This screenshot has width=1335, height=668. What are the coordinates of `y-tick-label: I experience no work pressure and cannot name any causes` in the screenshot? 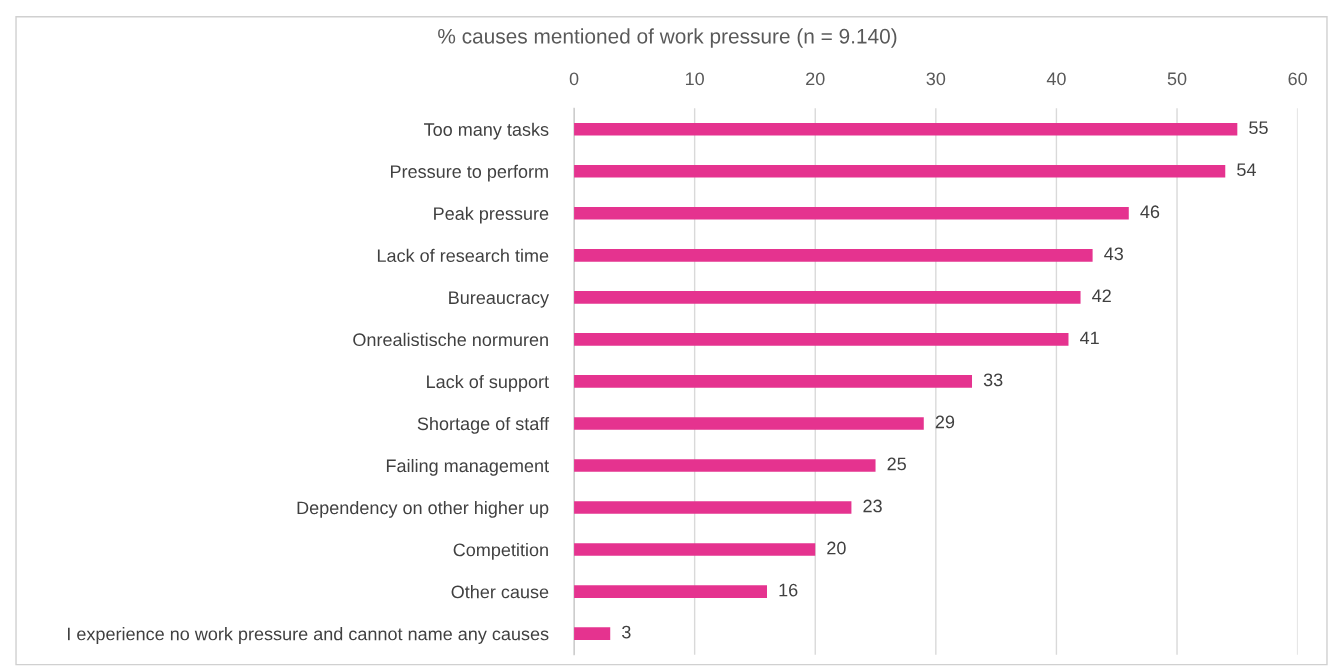 It's located at (308, 635).